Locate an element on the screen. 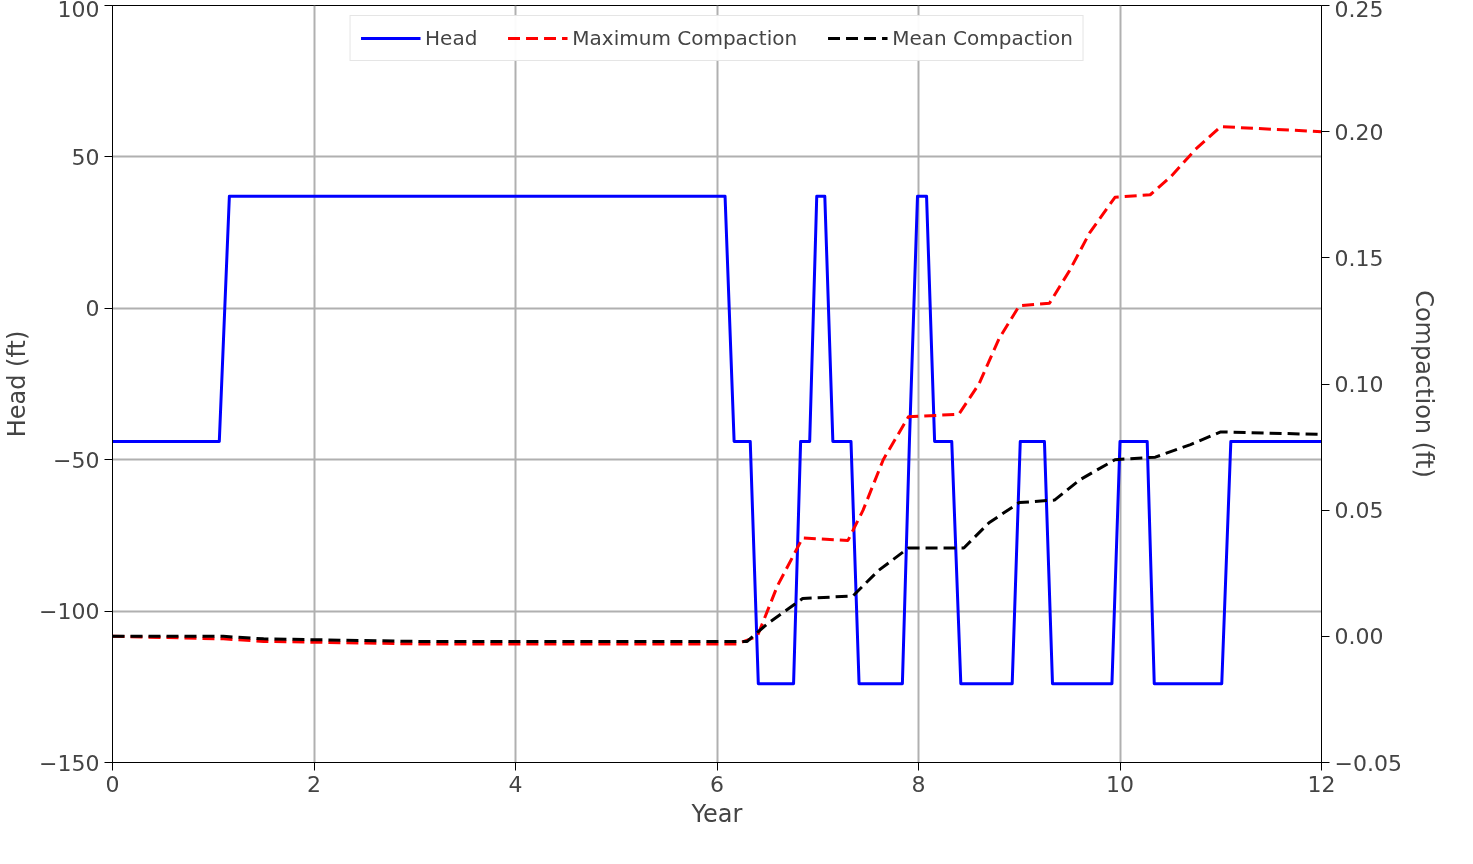 This screenshot has width=1473, height=864. y-axis-title: Head (ft) is located at coordinates (17, 384).